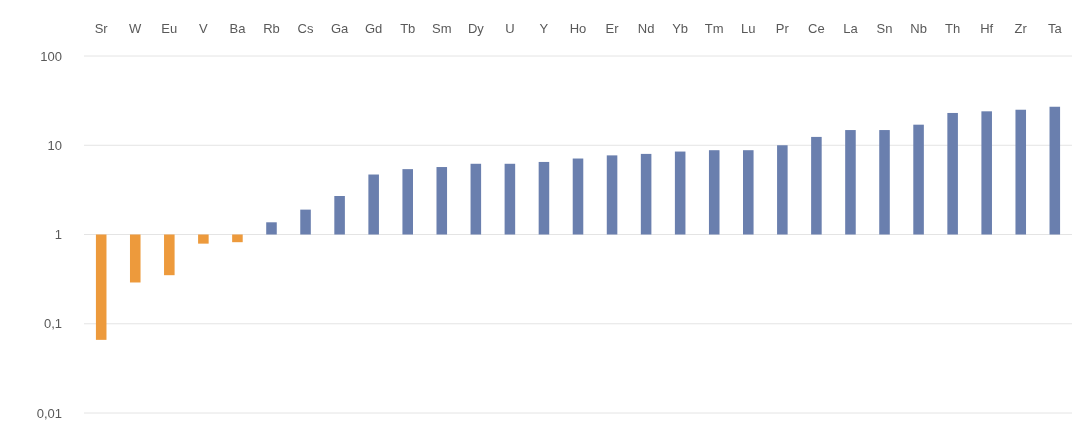 This screenshot has width=1085, height=429. What do you see at coordinates (476, 28) in the screenshot?
I see `x-tick-label: Dy` at bounding box center [476, 28].